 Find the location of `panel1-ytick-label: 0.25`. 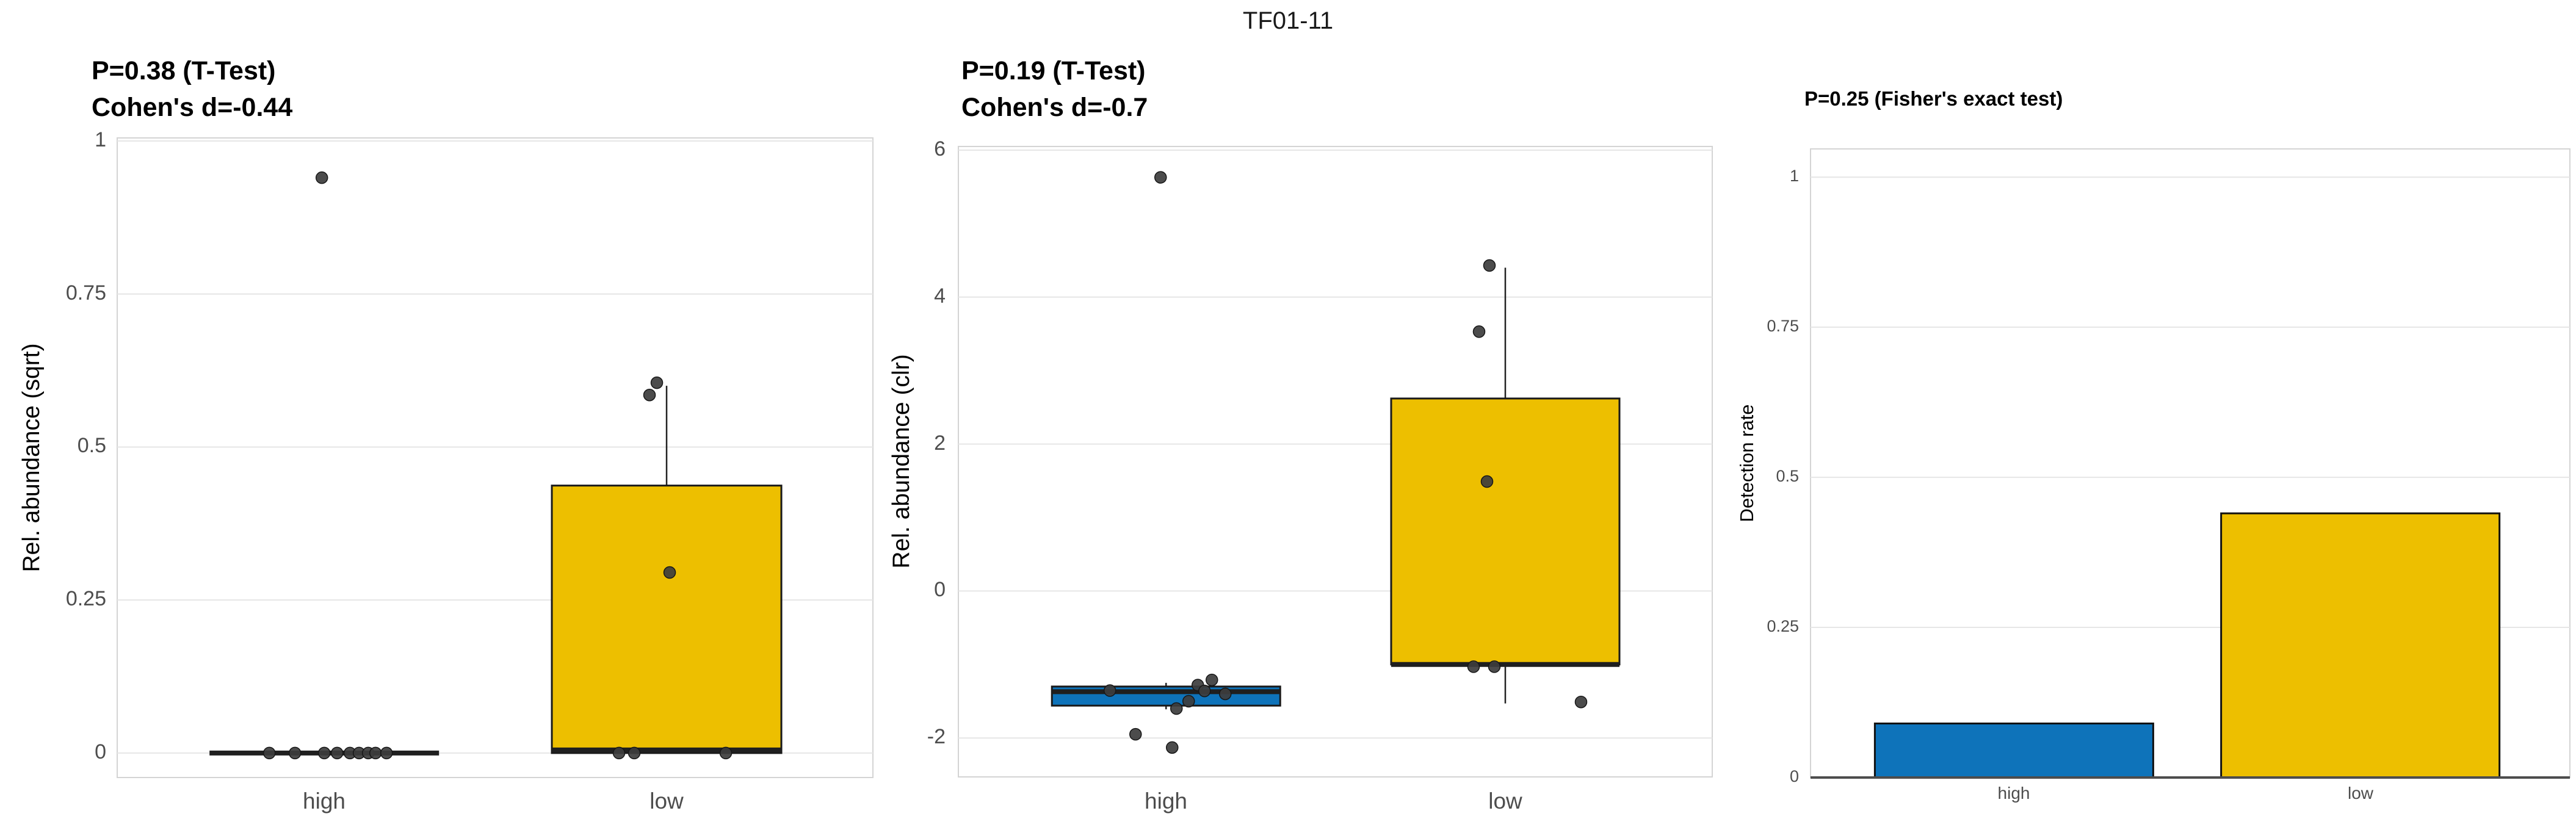

panel1-ytick-label: 0.25 is located at coordinates (85, 598).